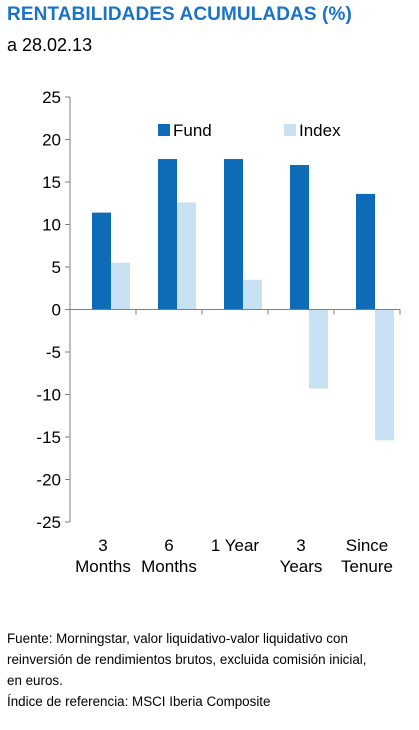 The image size is (419, 730). What do you see at coordinates (48, 395) in the screenshot?
I see `y-tick-label: -10` at bounding box center [48, 395].